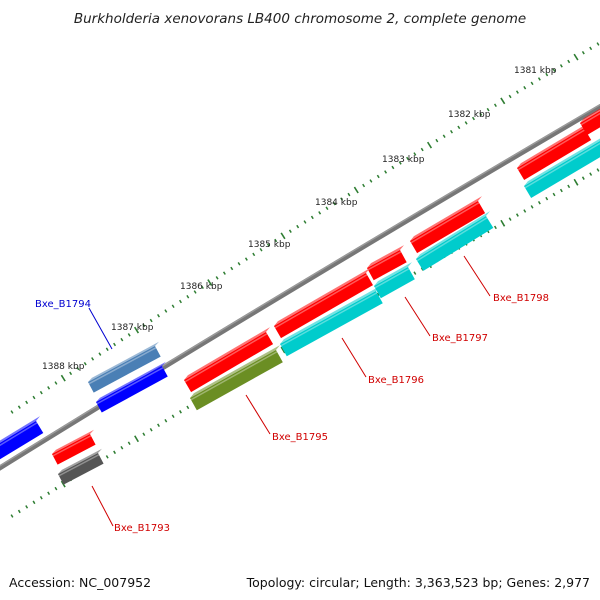  What do you see at coordinates (63, 304) in the screenshot?
I see `gene-label-bxe-b1794: Bxe_B1794` at bounding box center [63, 304].